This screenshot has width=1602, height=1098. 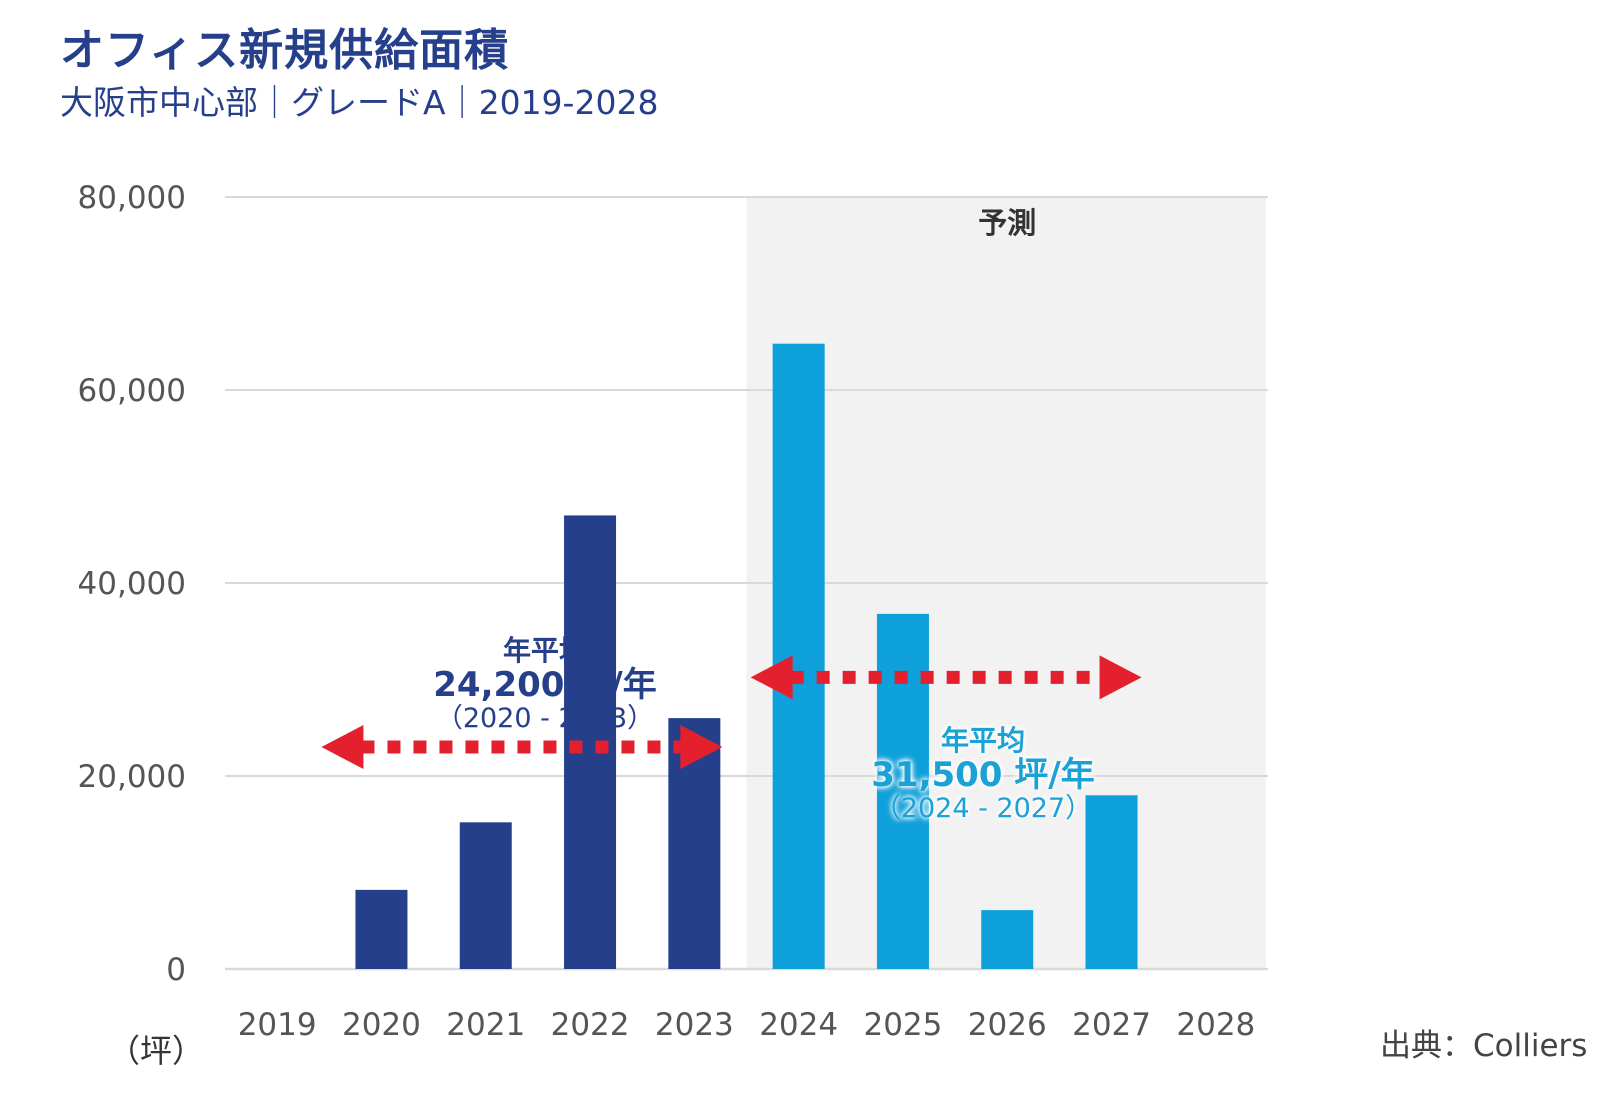 I want to click on x-tick-label: 2024, so click(x=798, y=1025).